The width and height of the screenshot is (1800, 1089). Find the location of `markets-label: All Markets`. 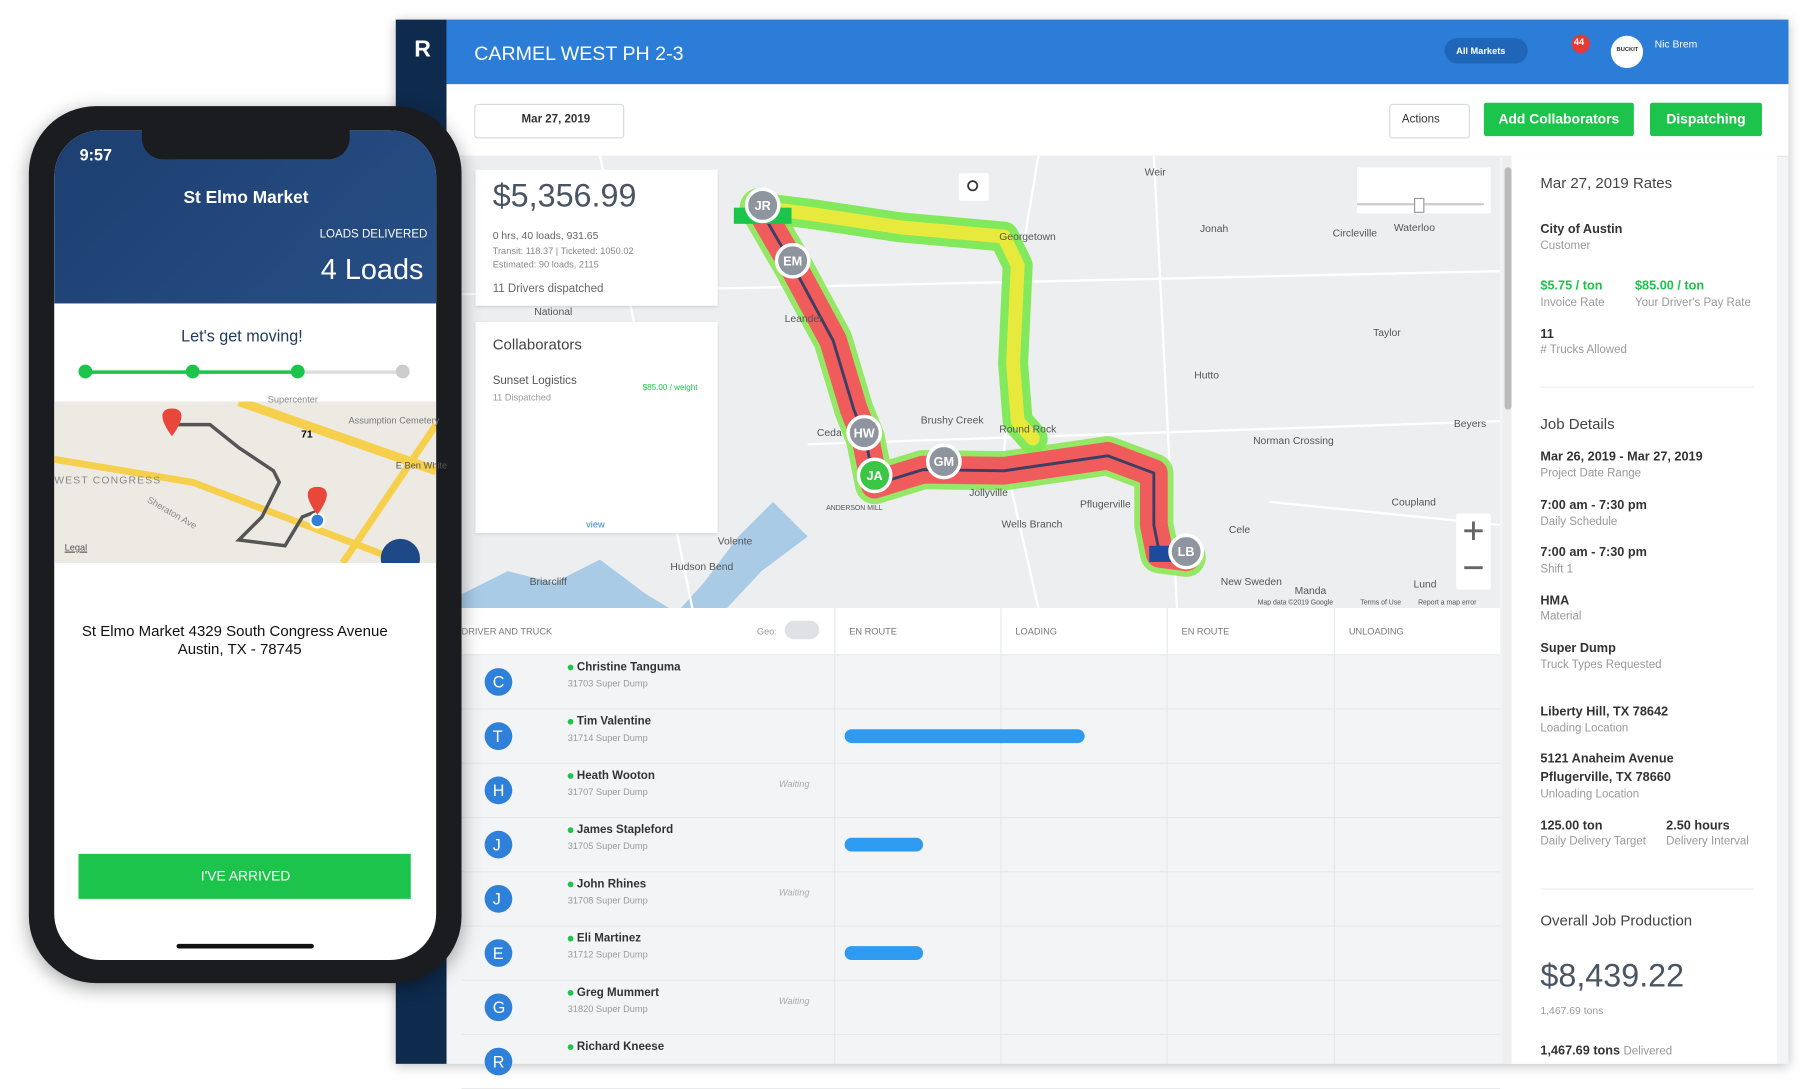

markets-label: All Markets is located at coordinates (1481, 51).